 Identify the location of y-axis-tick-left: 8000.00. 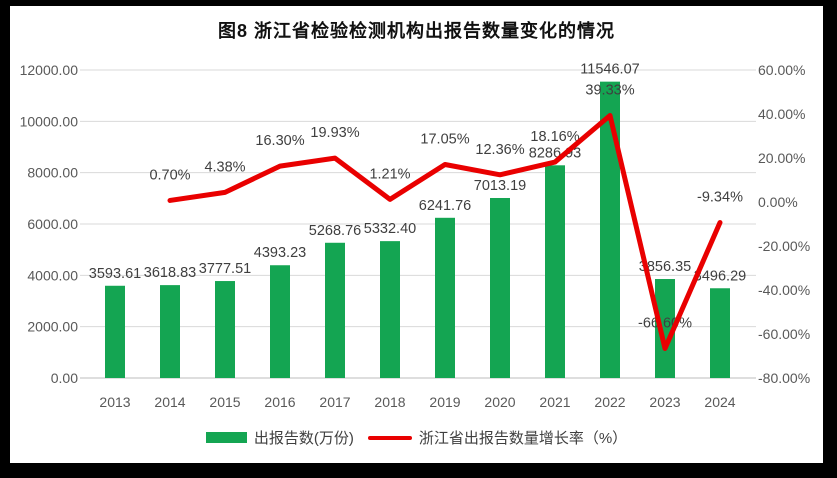
(52, 173).